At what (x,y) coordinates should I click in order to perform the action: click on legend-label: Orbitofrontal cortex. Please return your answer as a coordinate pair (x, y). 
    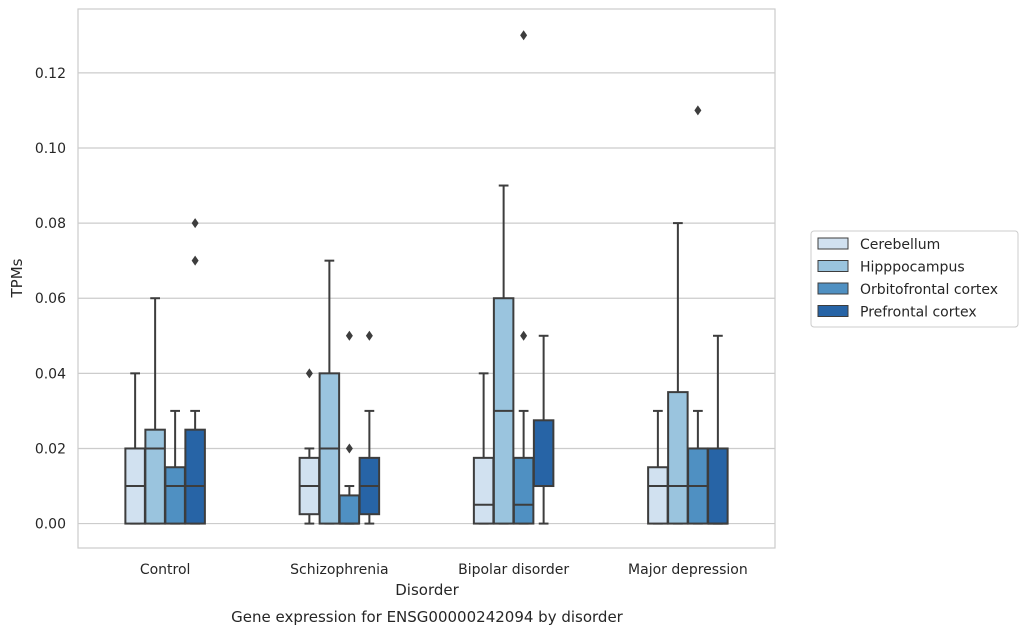
    Looking at the image, I should click on (929, 290).